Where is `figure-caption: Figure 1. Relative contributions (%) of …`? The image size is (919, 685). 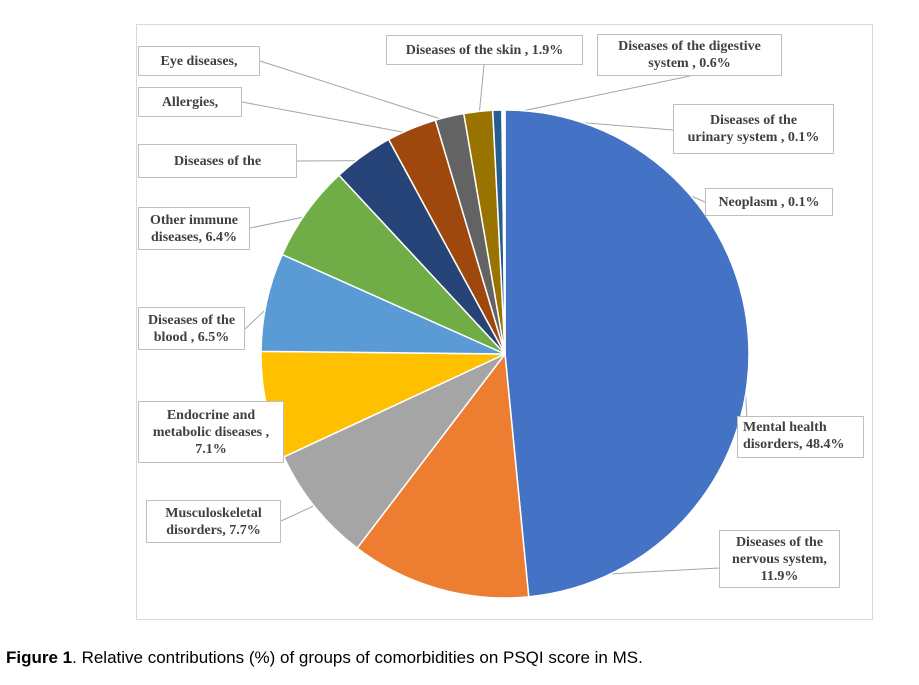 figure-caption: Figure 1. Relative contributions (%) of … is located at coordinates (324, 658).